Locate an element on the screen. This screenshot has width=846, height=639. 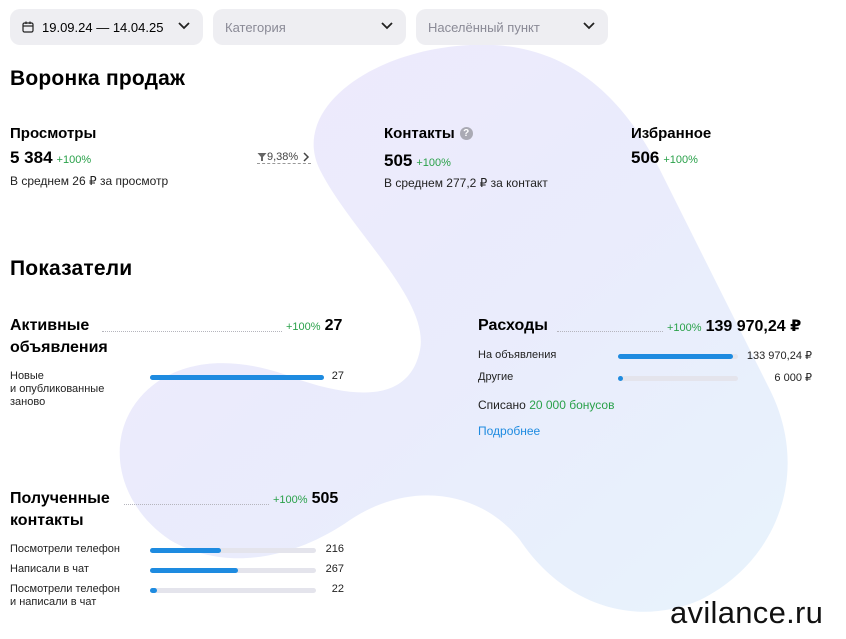
contacts-received-metric: +100% 505 is located at coordinates (305, 499).